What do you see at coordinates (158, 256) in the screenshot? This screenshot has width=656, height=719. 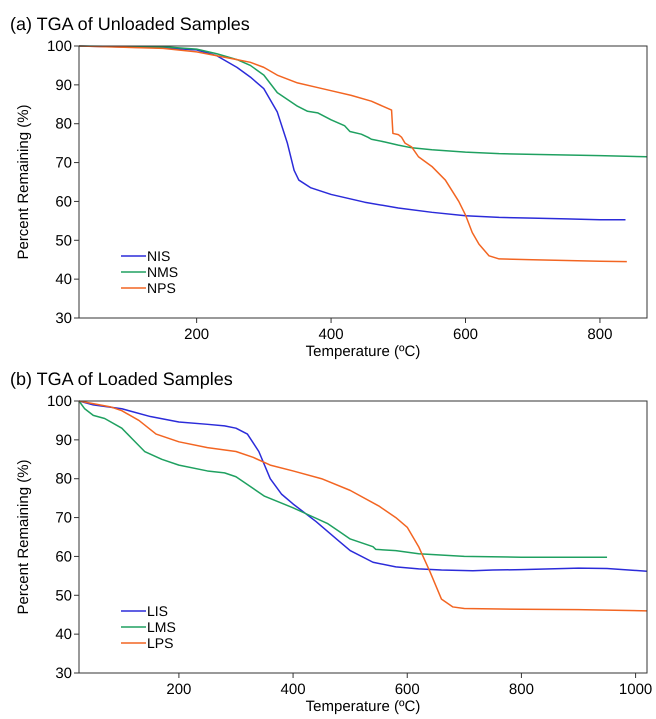 I see `legend-label: NIS` at bounding box center [158, 256].